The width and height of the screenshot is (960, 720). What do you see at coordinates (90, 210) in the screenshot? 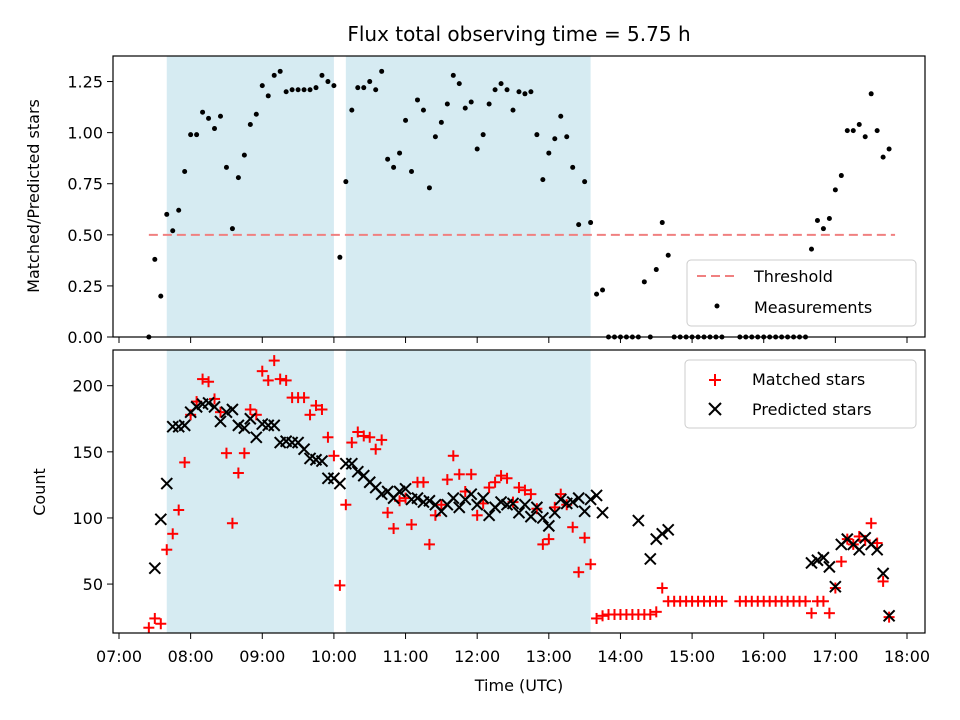
I see `top-y-axis: 0.00 0.25 0.50 0.75 1.00 1.25` at bounding box center [90, 210].